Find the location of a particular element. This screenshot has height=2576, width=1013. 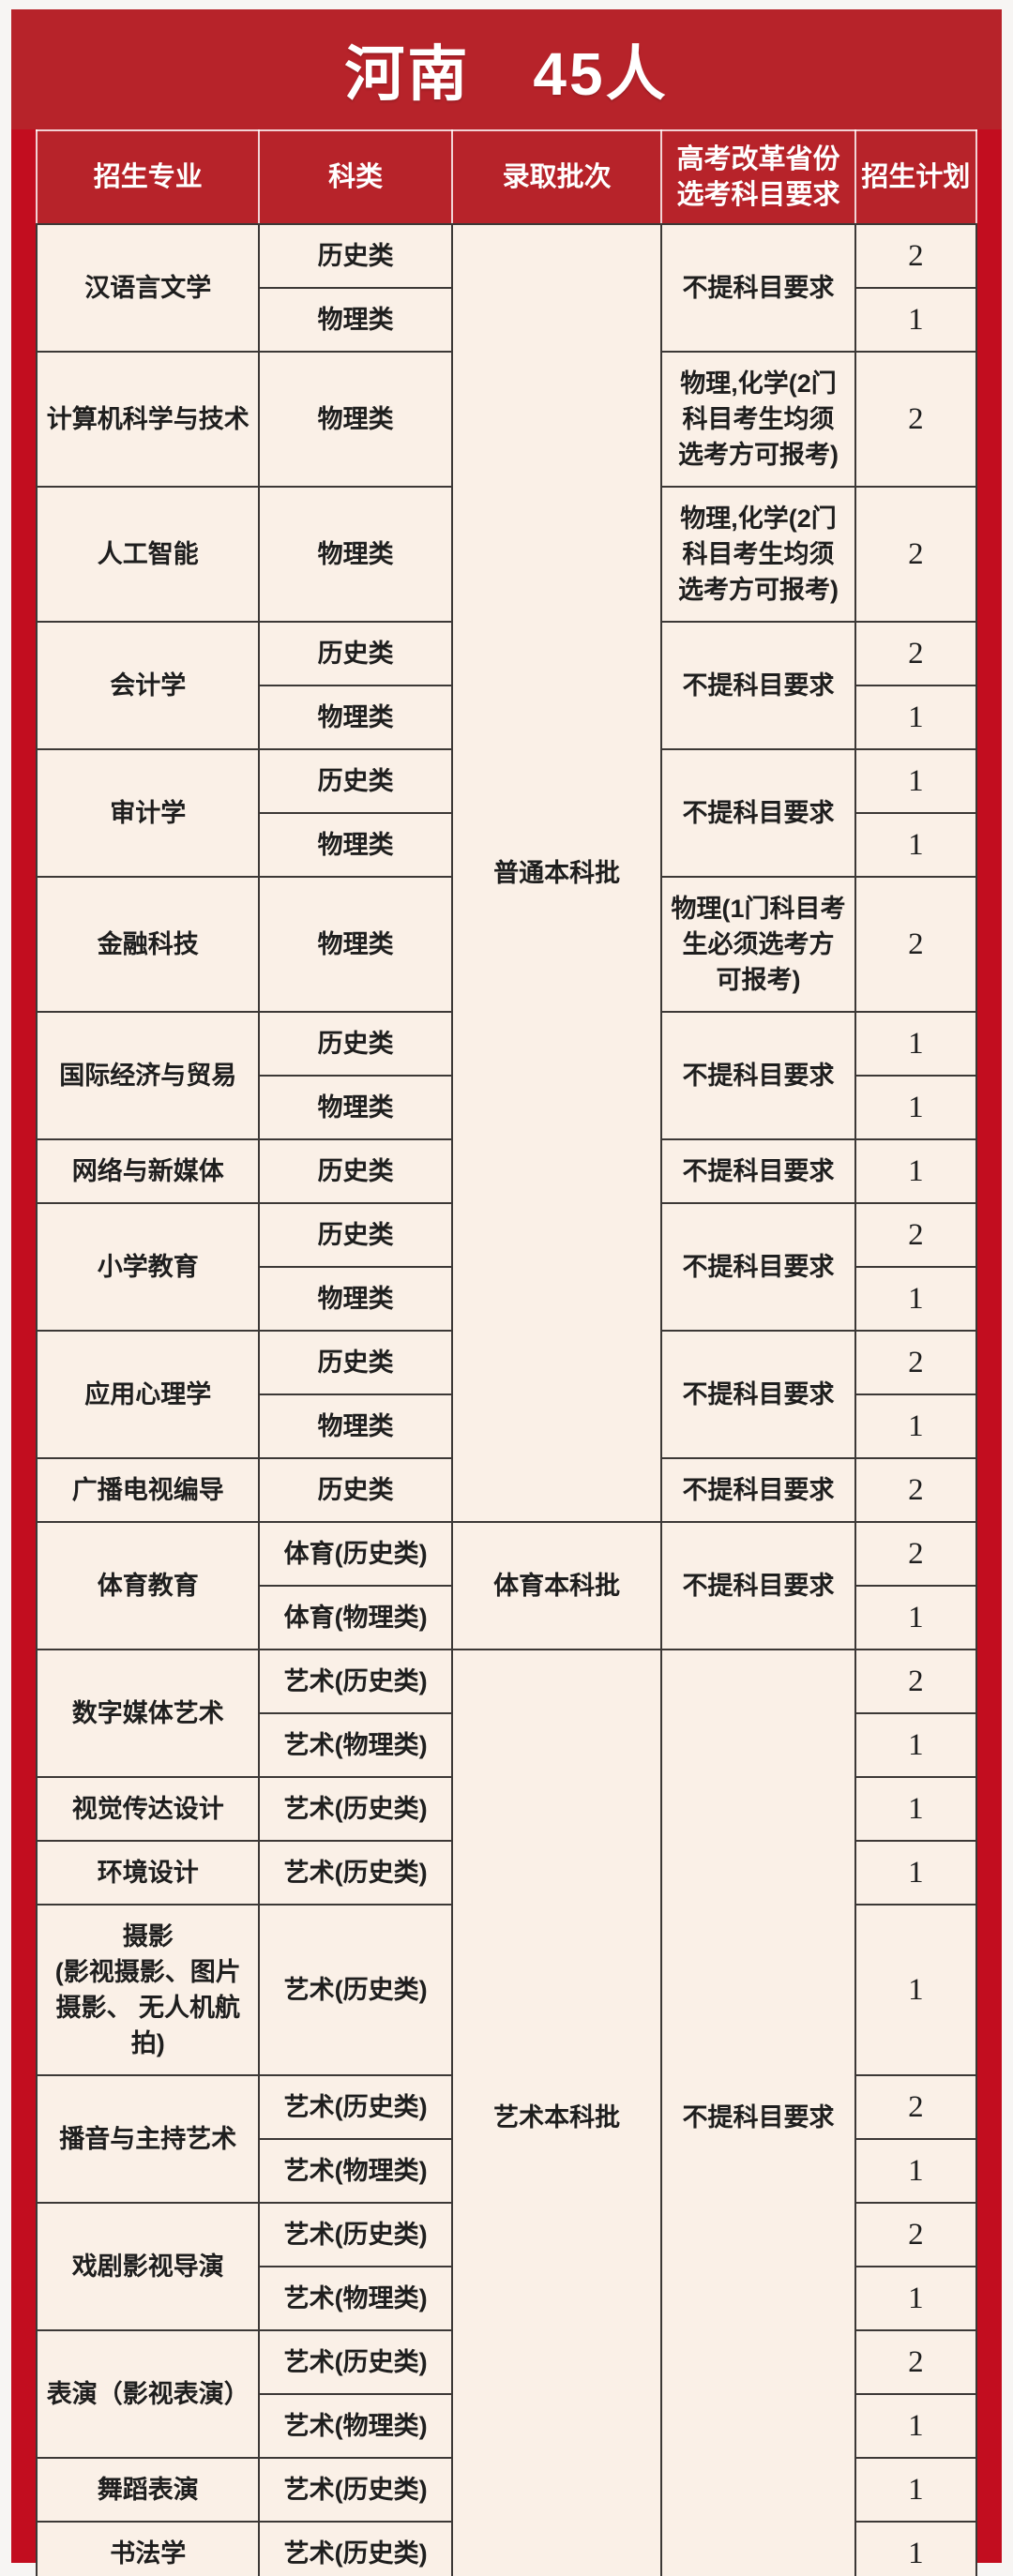

major-cell: 体育教育 is located at coordinates (148, 1585).